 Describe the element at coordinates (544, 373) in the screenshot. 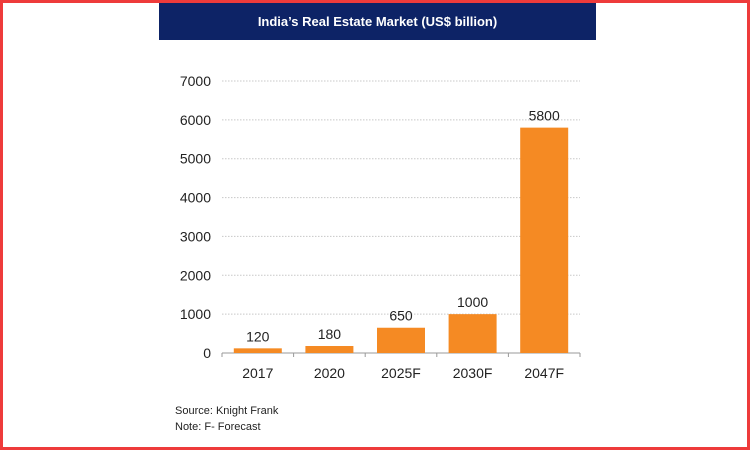

I see `x-tick-label: 2047F` at that location.